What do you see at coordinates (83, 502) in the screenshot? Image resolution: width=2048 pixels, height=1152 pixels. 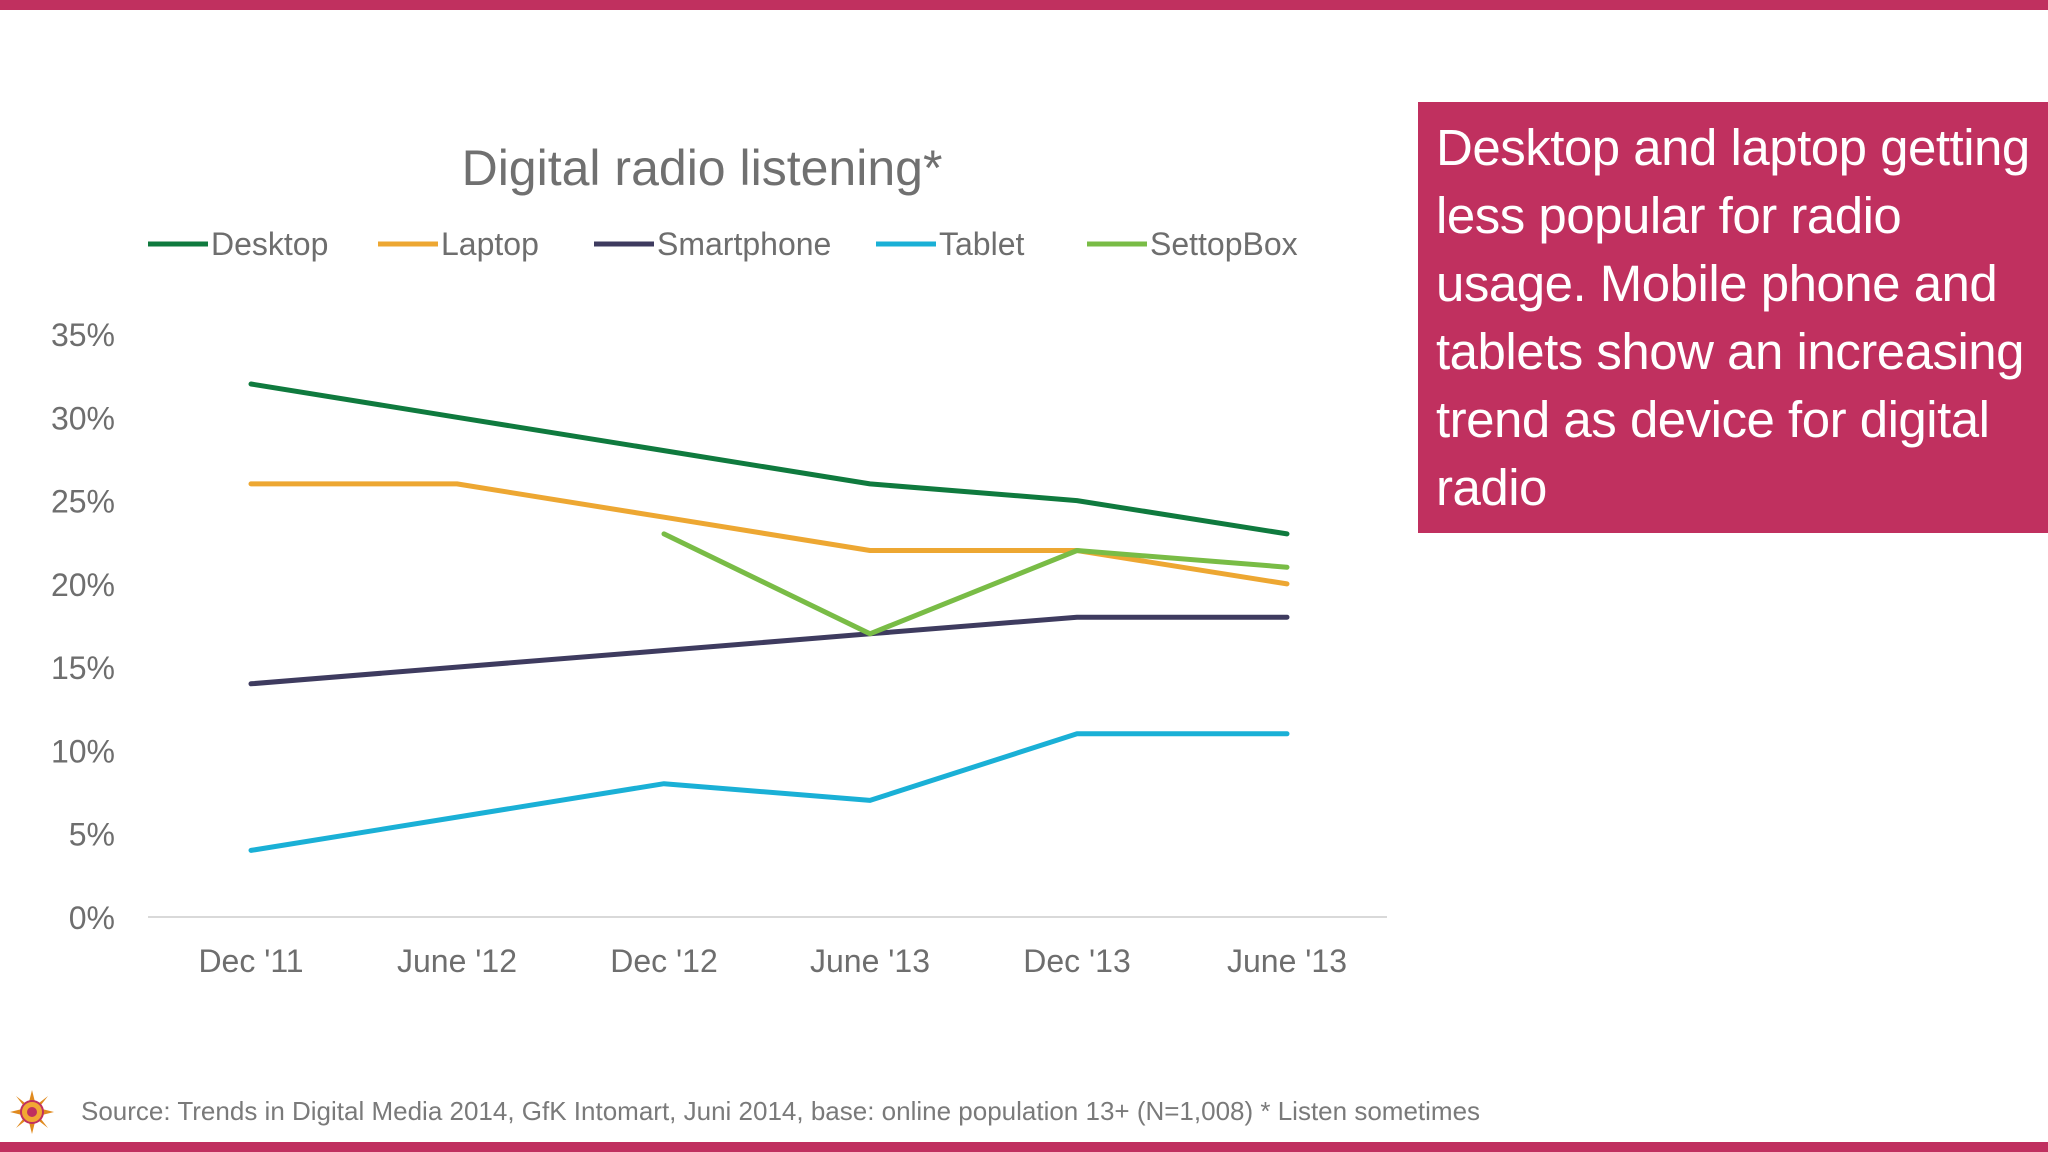 I see `y-tick-label: 25%` at bounding box center [83, 502].